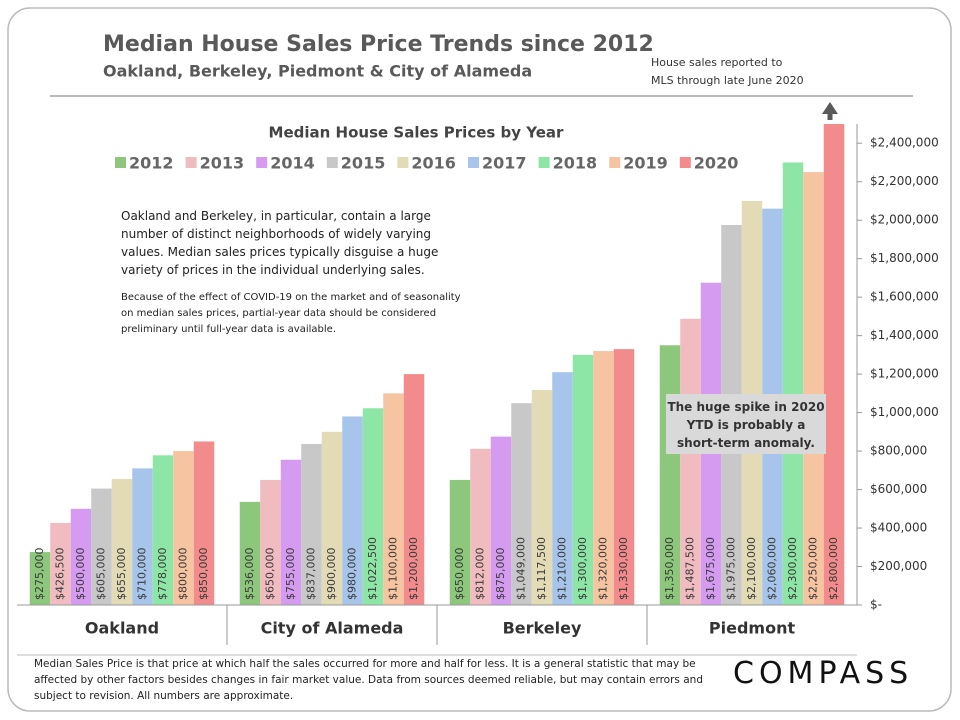  Describe the element at coordinates (904, 297) in the screenshot. I see `y-tick-label: $1,600,000` at that location.